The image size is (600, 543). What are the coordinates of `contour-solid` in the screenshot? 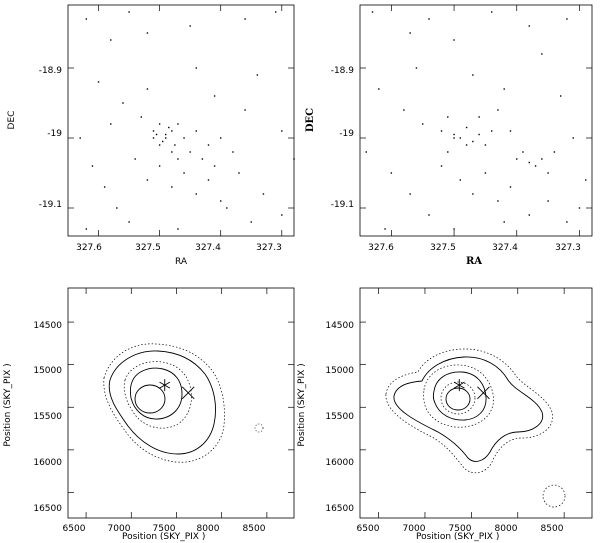 It's located at (162, 402).